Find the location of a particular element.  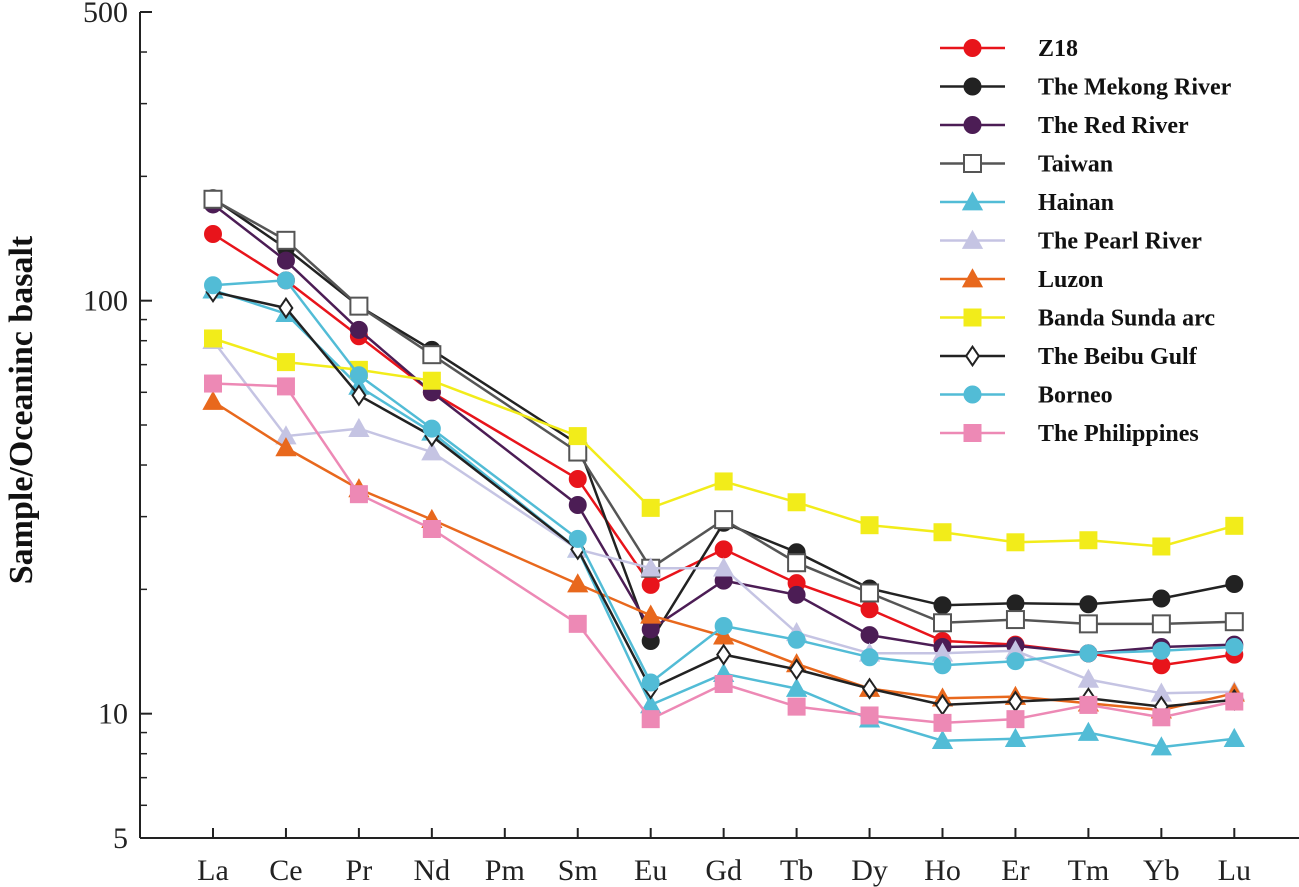

legend-item: The Mekong River is located at coordinates (1086, 88).